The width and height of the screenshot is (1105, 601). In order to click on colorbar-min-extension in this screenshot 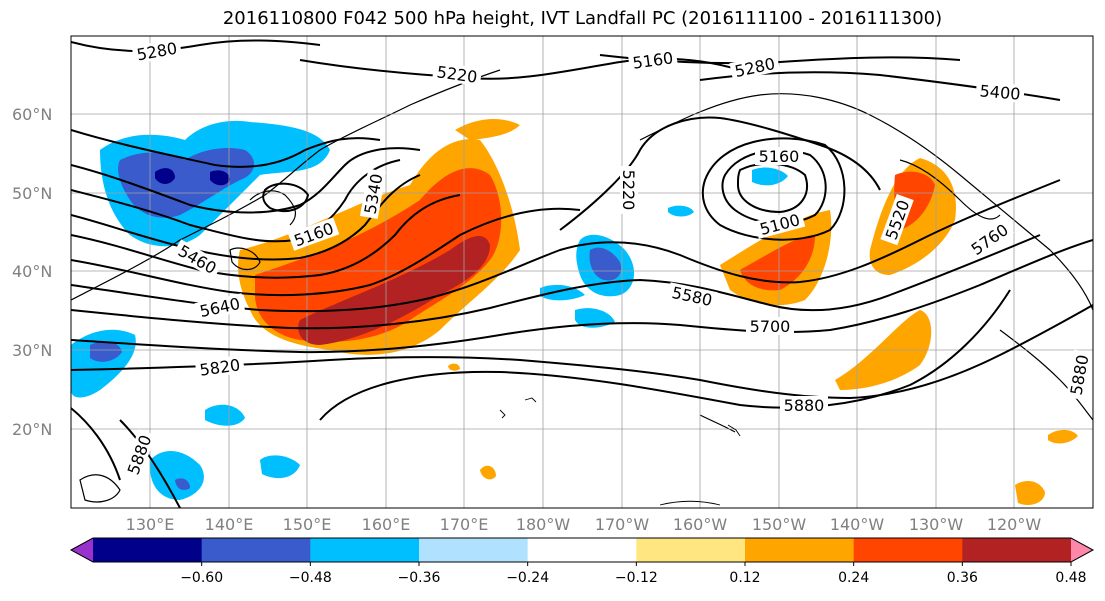, I will do `click(82, 550)`.